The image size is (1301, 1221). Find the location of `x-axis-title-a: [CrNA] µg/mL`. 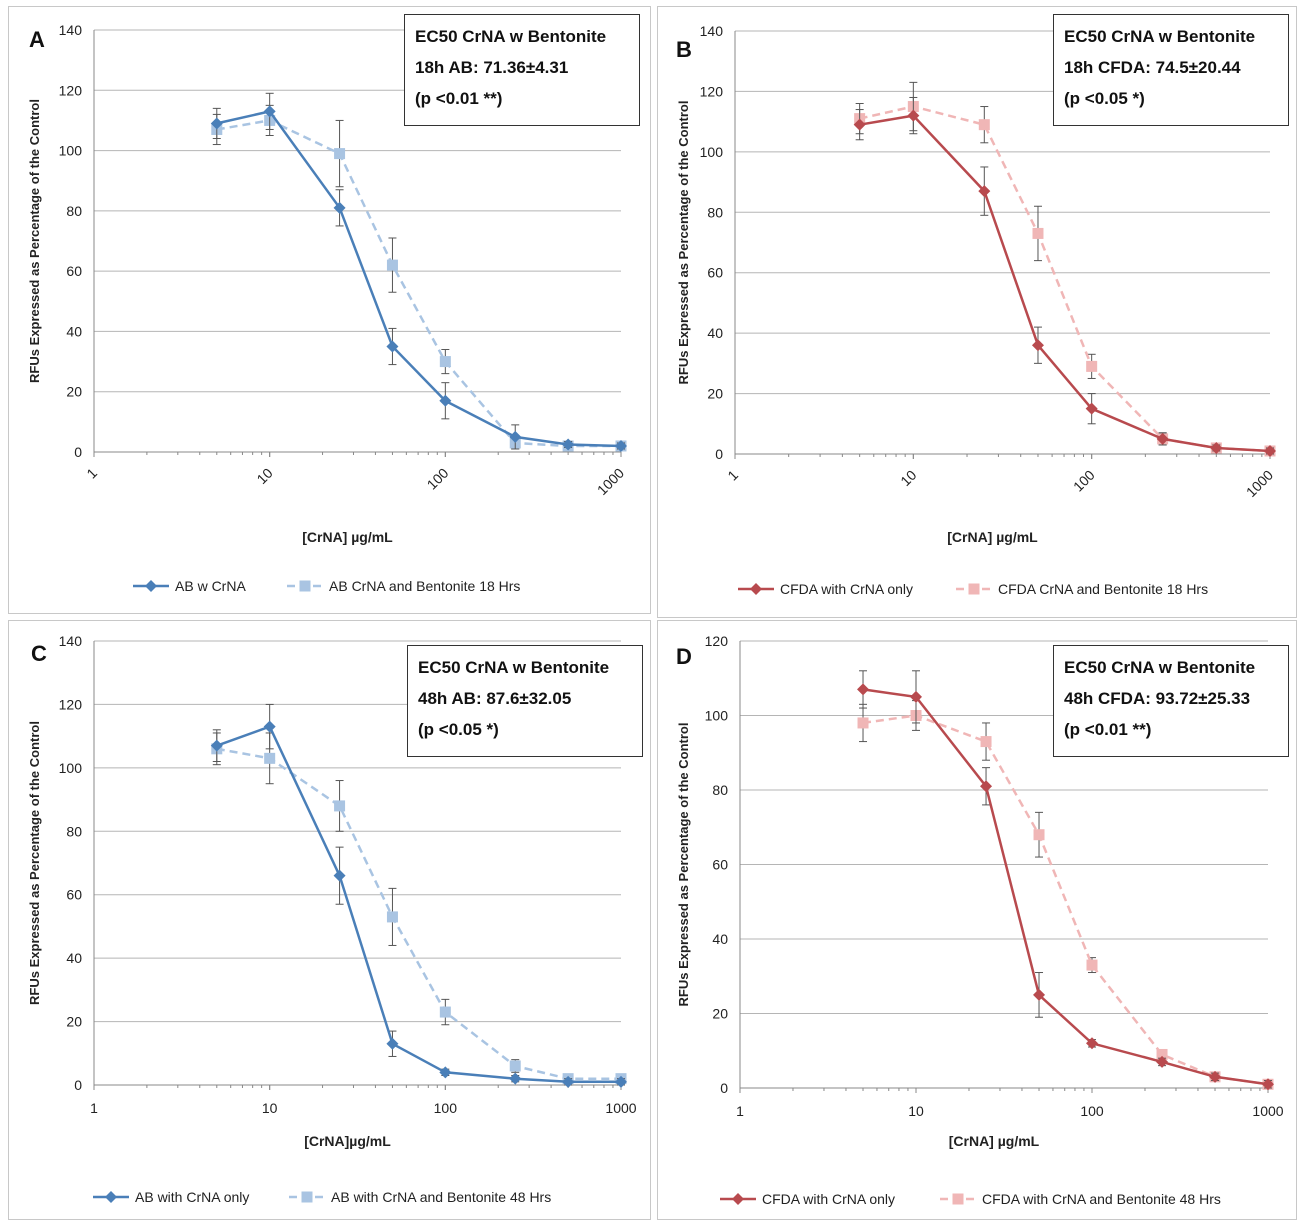

x-axis-title-a: [CrNA] µg/mL is located at coordinates (347, 537).